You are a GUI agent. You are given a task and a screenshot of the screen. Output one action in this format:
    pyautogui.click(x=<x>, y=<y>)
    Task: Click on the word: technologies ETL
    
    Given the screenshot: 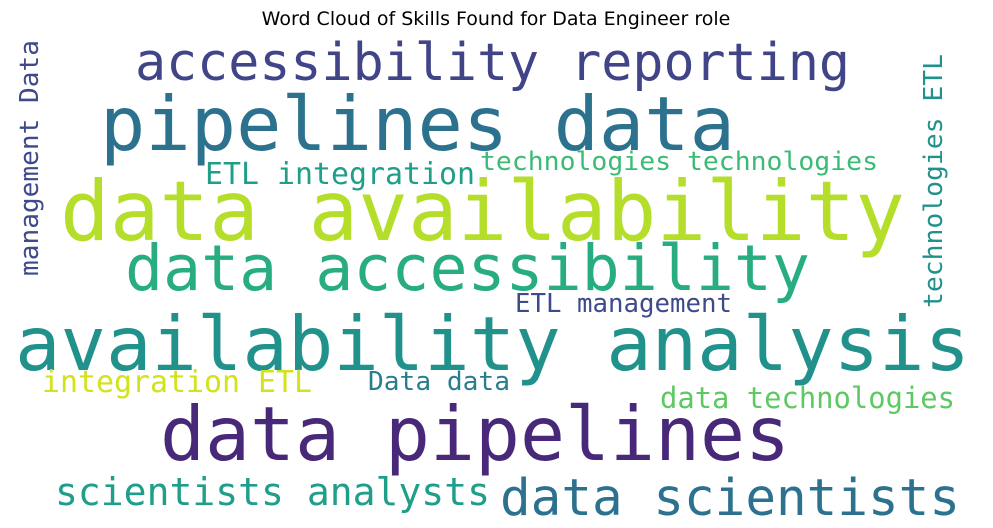 What is the action you would take?
    pyautogui.click(x=934, y=181)
    